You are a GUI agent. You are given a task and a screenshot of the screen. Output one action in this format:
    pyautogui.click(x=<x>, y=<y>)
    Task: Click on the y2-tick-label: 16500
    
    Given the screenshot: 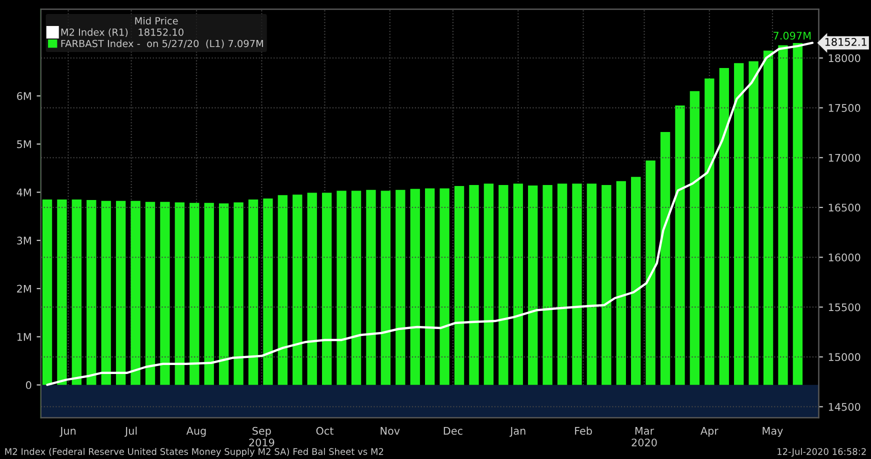 What is the action you would take?
    pyautogui.click(x=844, y=208)
    